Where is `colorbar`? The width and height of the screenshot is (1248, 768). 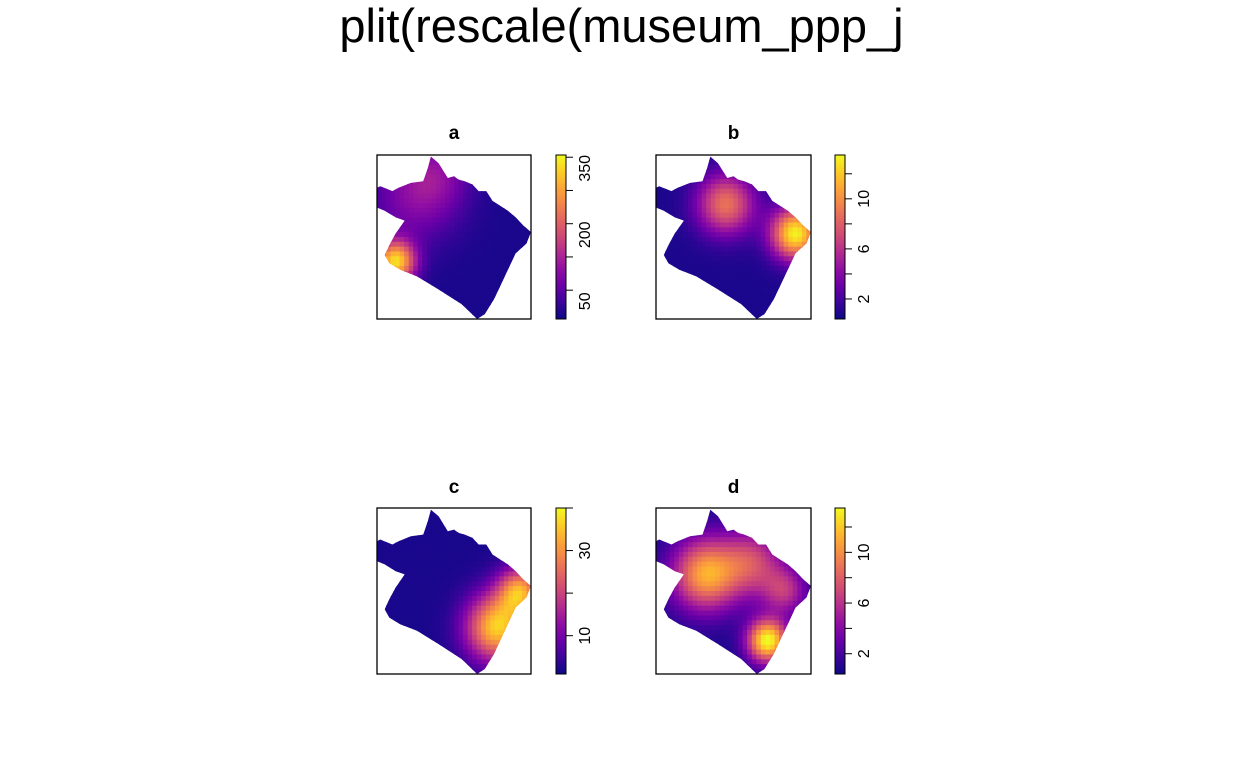 colorbar is located at coordinates (840, 237).